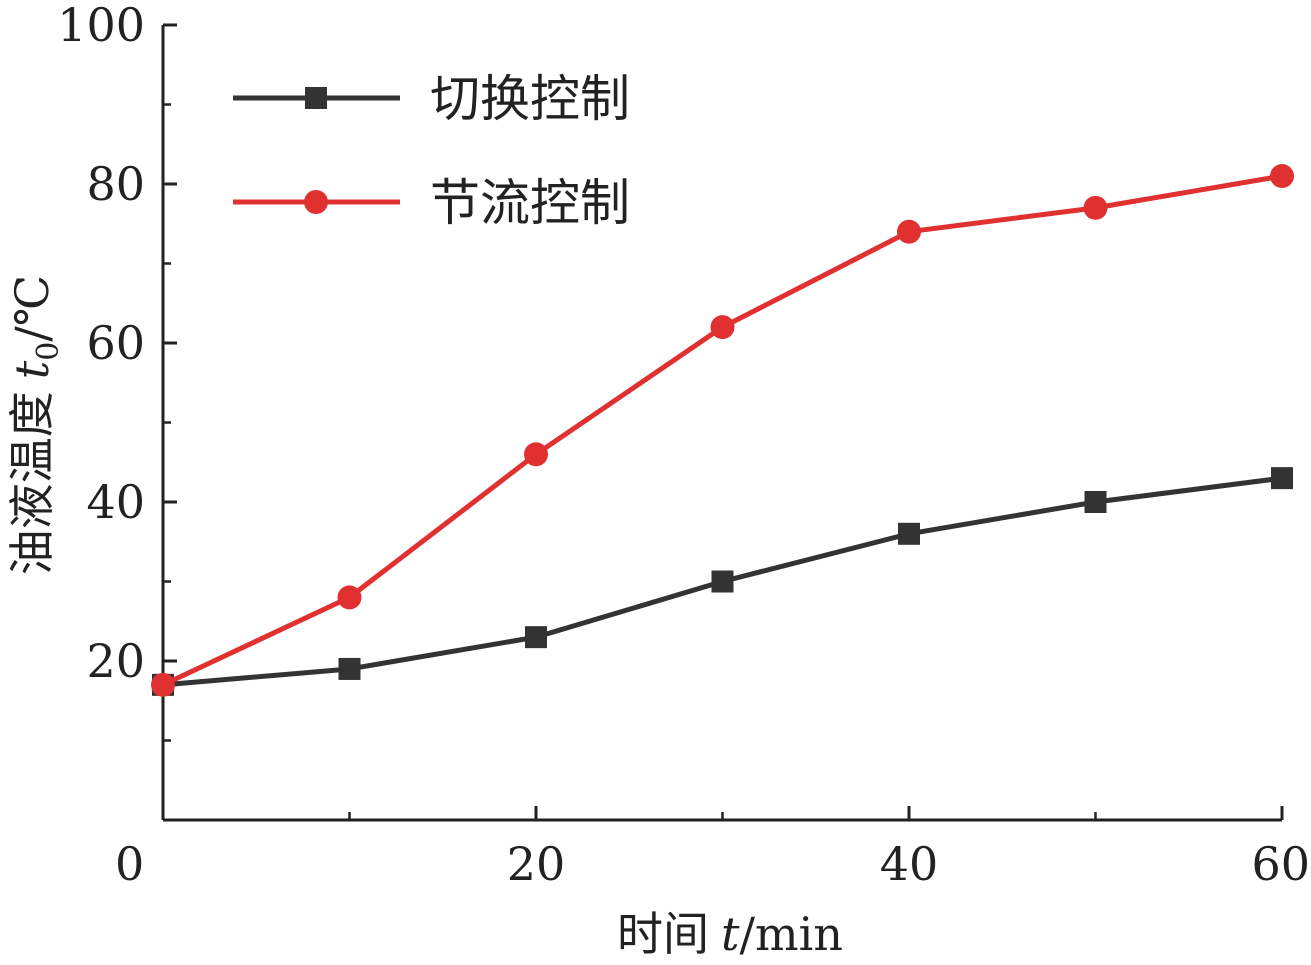 This screenshot has width=1311, height=965. What do you see at coordinates (663, 934) in the screenshot?
I see `x-axis-title-prefix: 时间` at bounding box center [663, 934].